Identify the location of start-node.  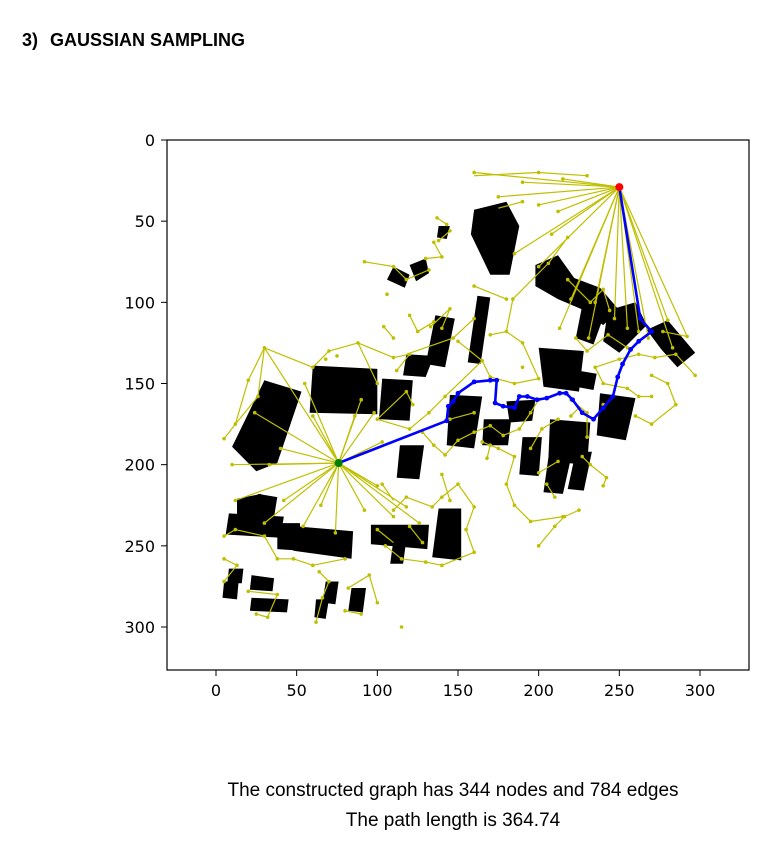
(338, 463).